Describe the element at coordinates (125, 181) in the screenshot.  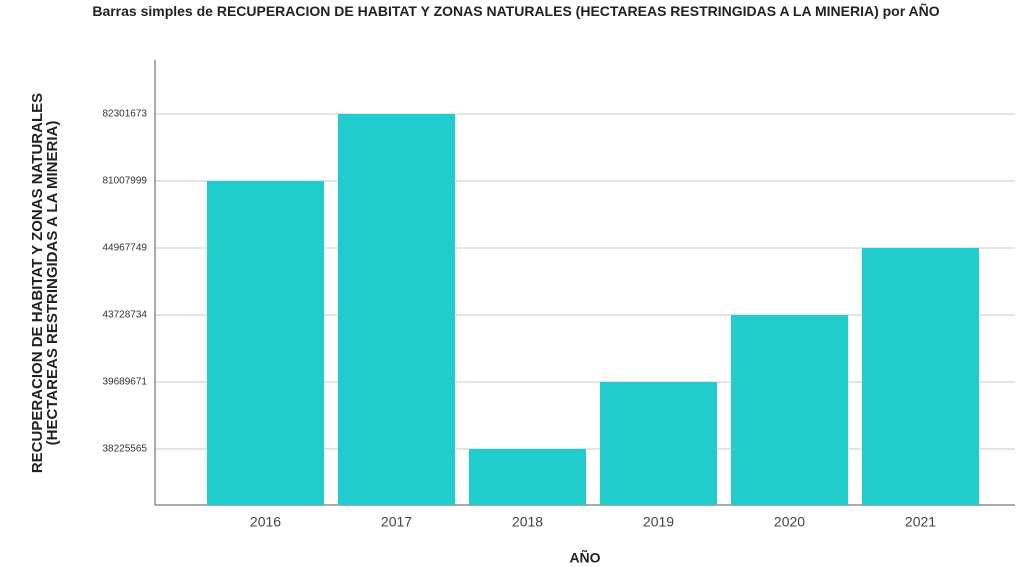
I see `y-tick-label: 81007999` at that location.